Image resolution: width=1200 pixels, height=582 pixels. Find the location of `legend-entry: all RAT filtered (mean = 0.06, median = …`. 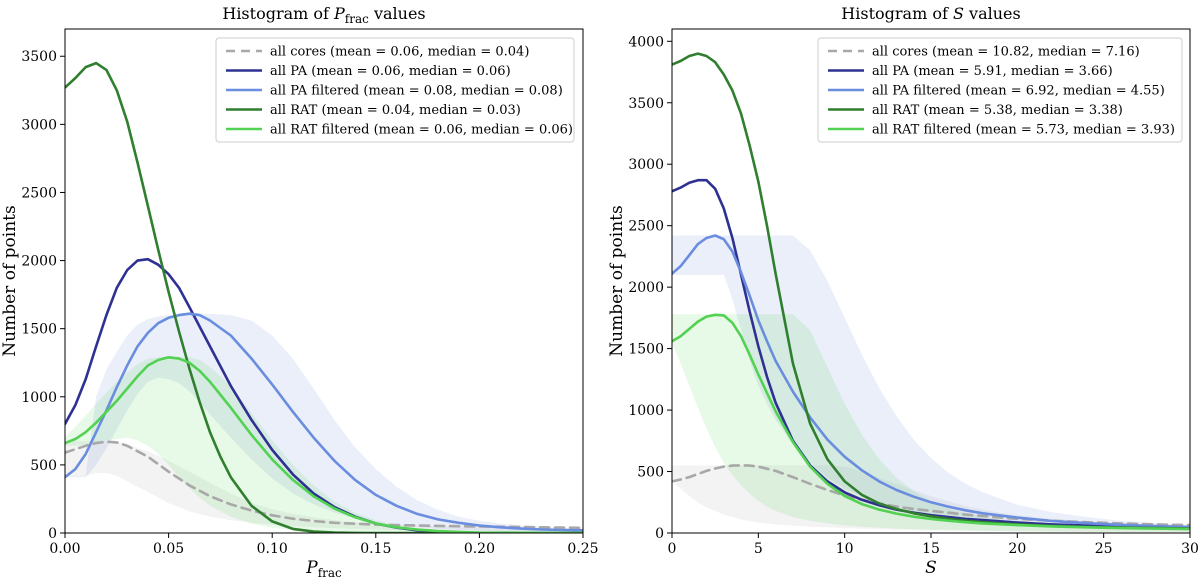

legend-entry: all RAT filtered (mean = 0.06, median = … is located at coordinates (421, 130).